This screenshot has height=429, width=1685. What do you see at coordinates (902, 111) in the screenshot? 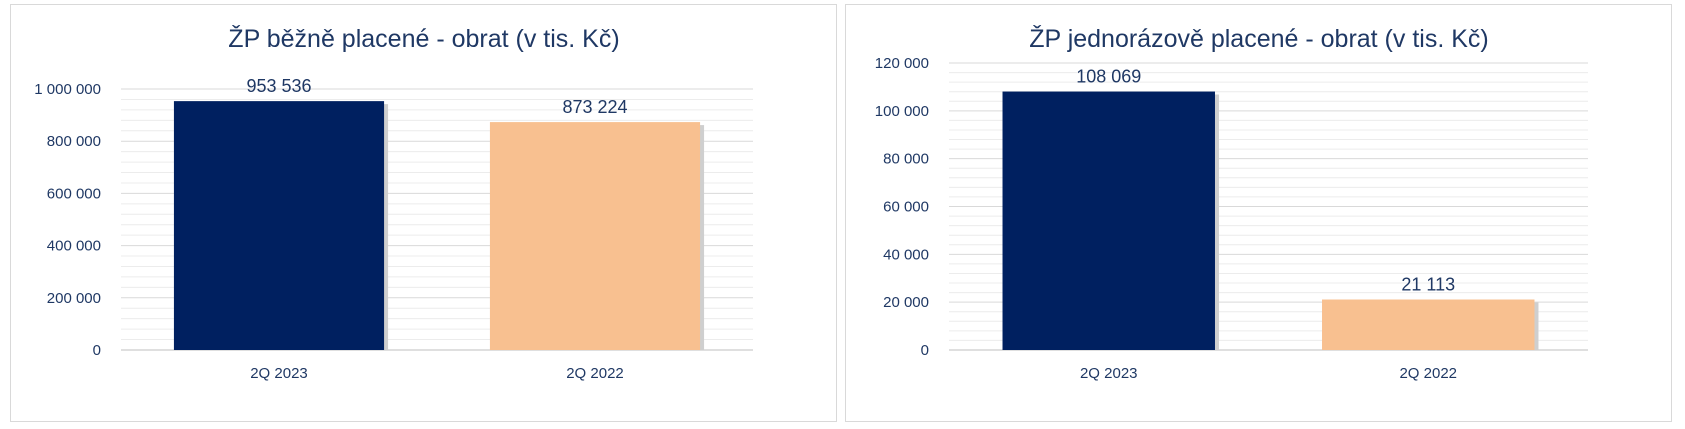
I see `y-tick-label: 100 000` at bounding box center [902, 111].